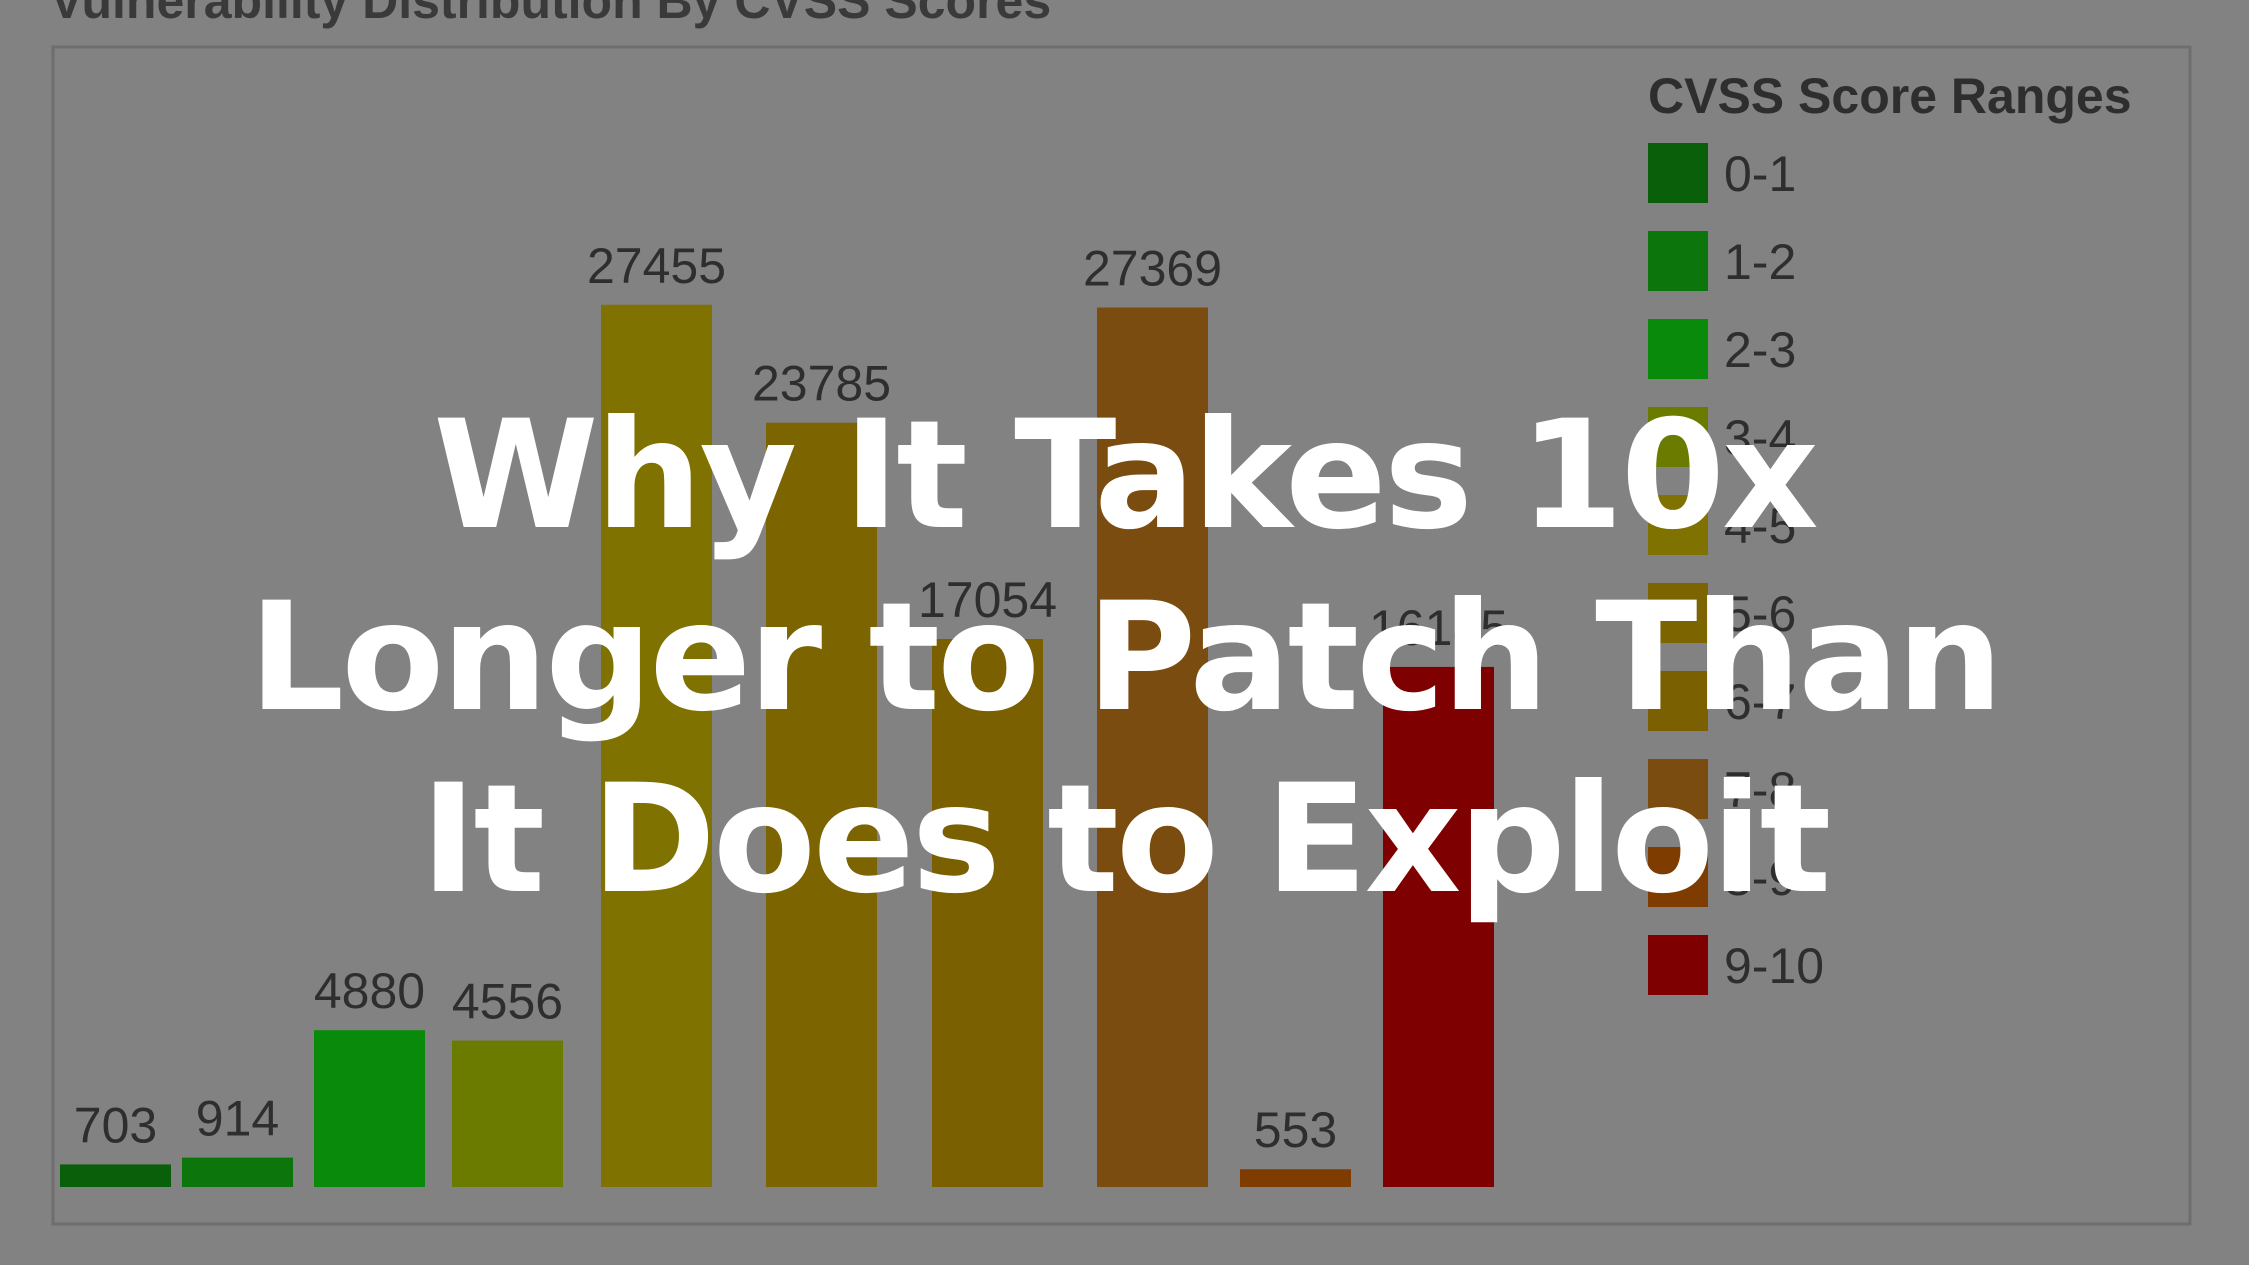  I want to click on legend-label-9-10: 9-10, so click(1774, 966).